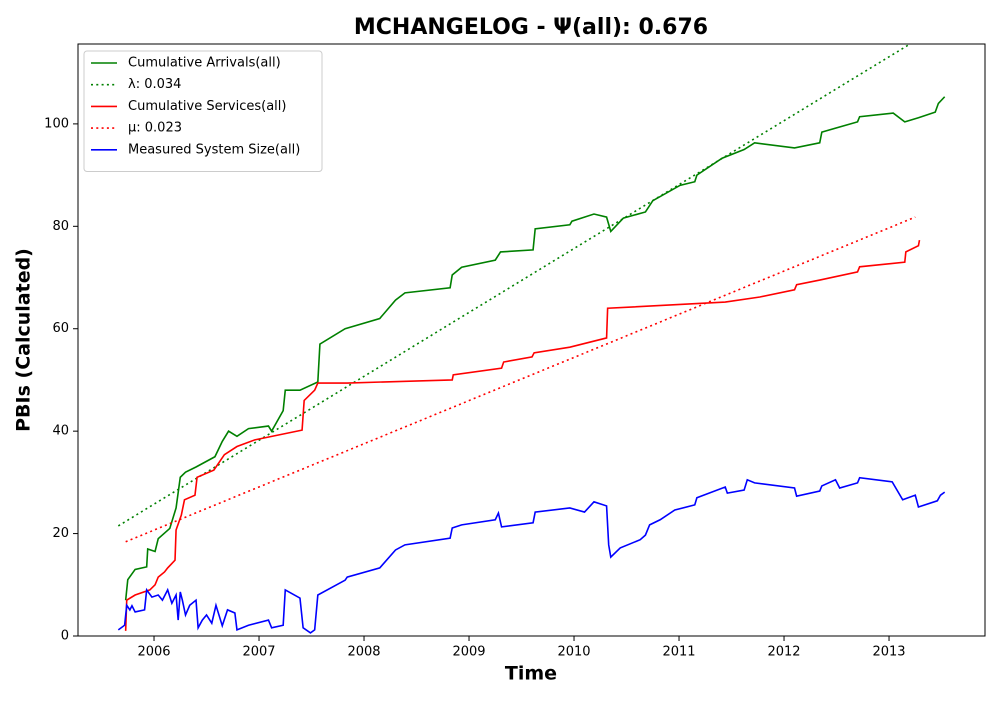 This screenshot has width=1000, height=704. What do you see at coordinates (204, 63) in the screenshot?
I see `legend-label: Cumulative Arrivals(all)` at bounding box center [204, 63].